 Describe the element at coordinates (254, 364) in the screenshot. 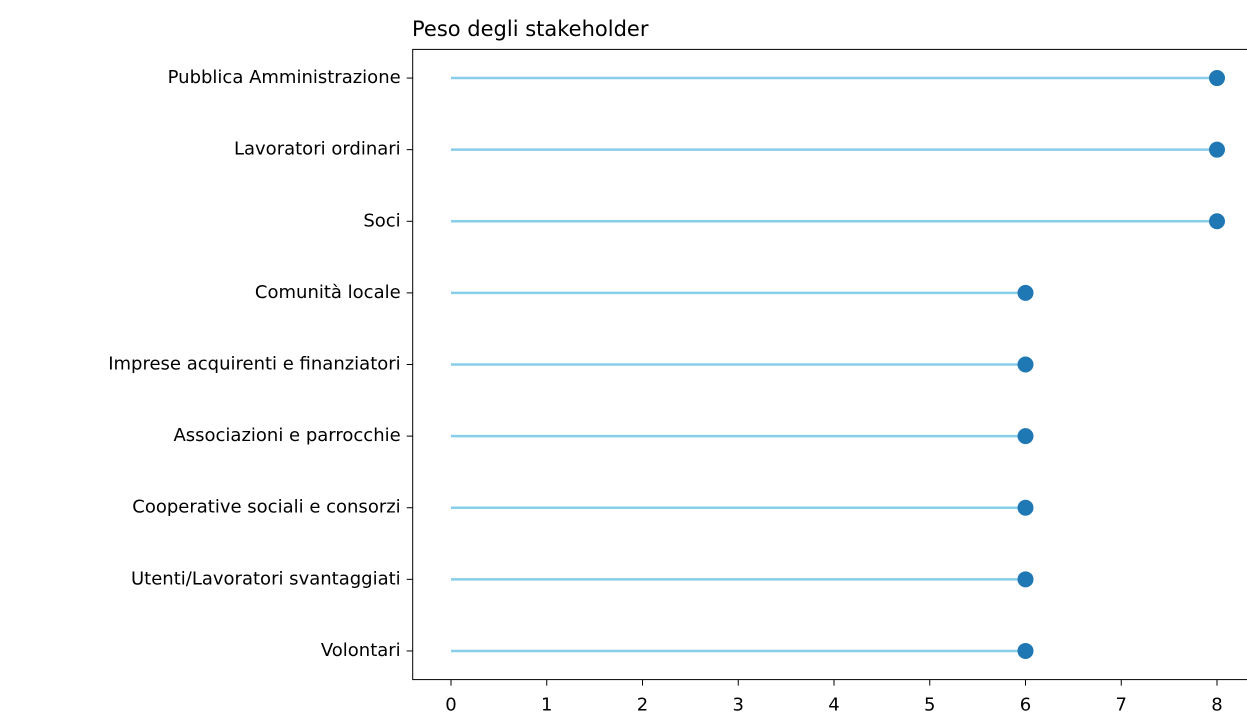

I see `y-tick-label: Imprese acquirenti e finanziatori` at that location.